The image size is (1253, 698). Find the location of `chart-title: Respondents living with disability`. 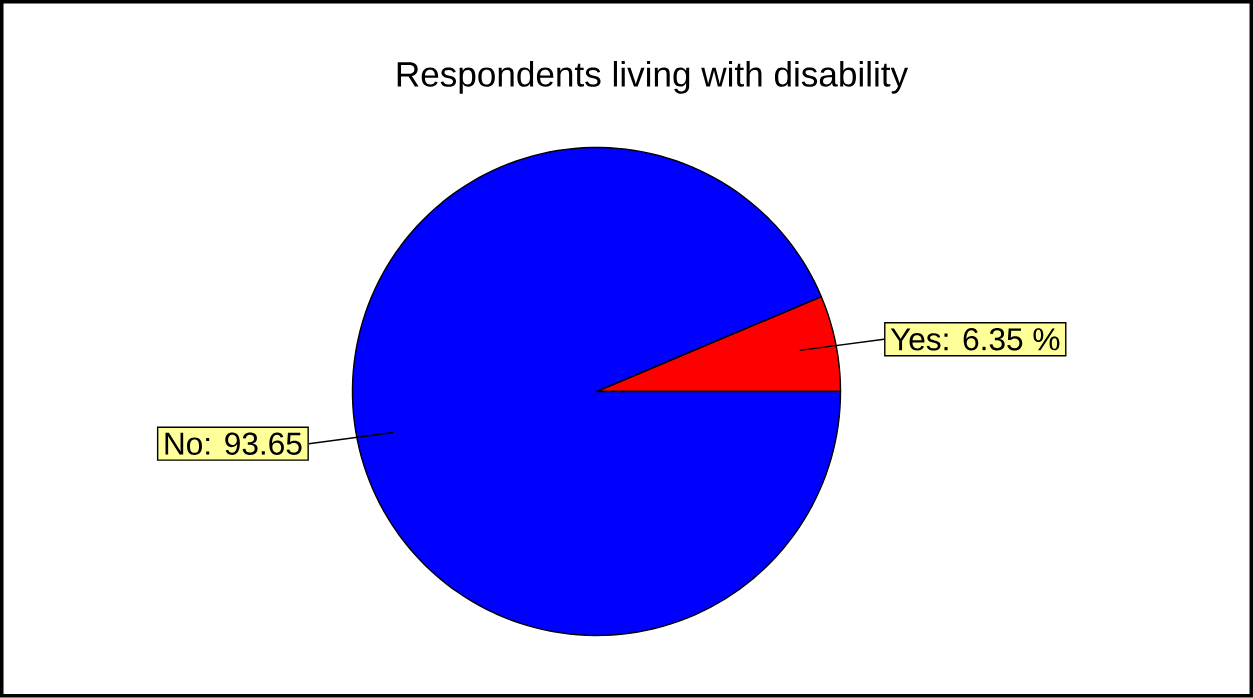

chart-title: Respondents living with disability is located at coordinates (653, 77).